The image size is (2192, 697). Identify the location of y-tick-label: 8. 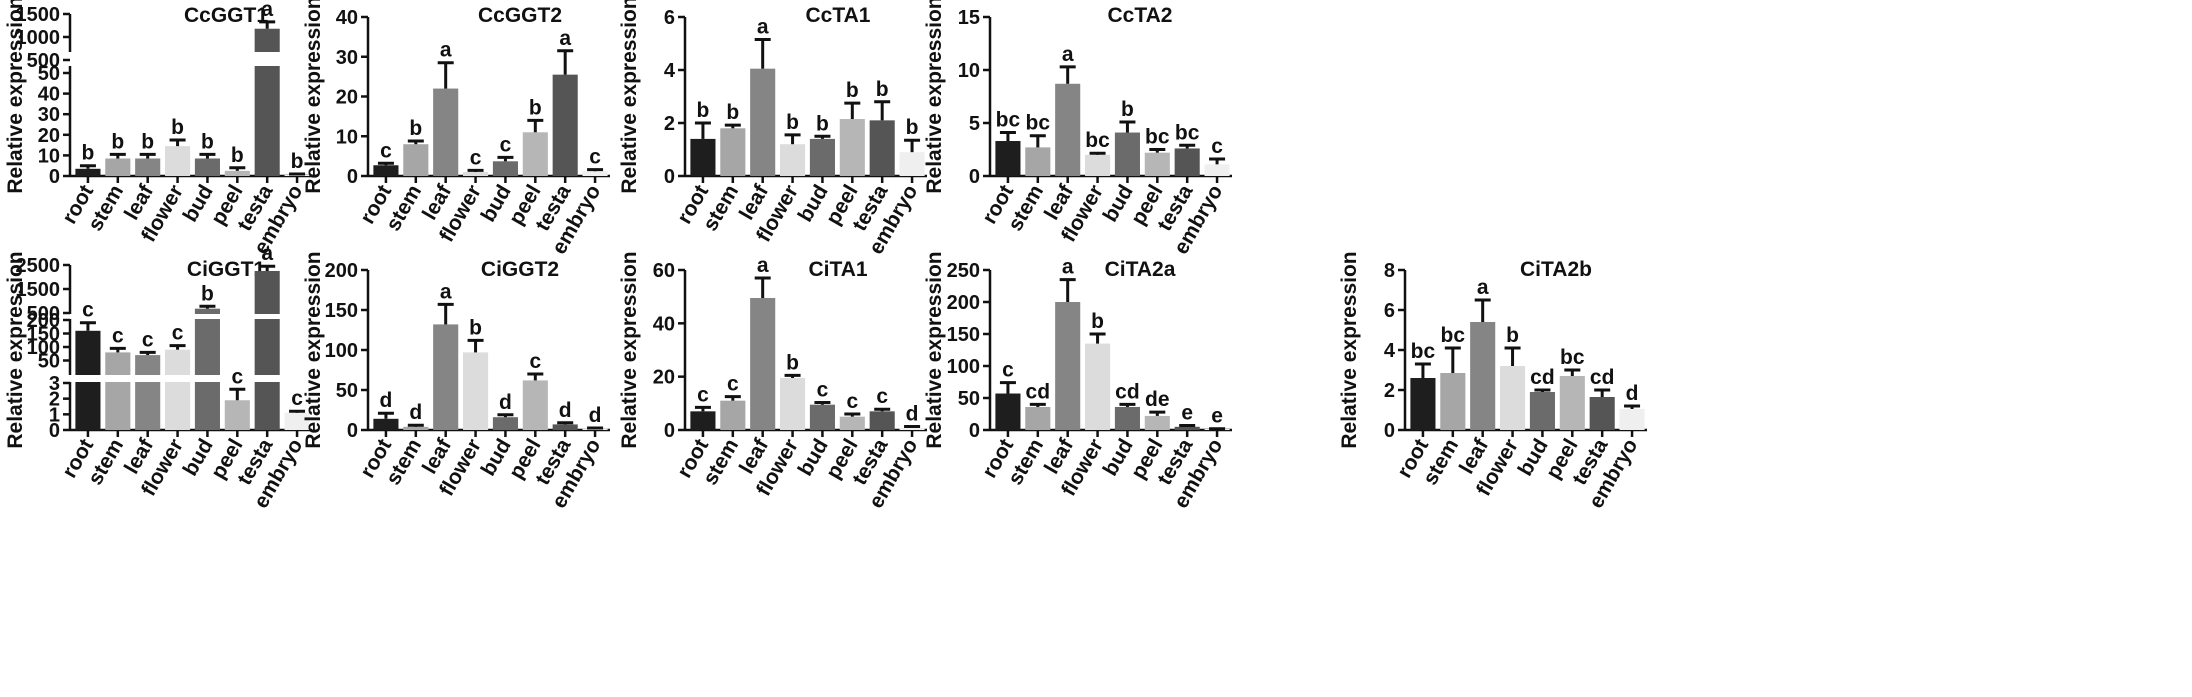
(1389, 271).